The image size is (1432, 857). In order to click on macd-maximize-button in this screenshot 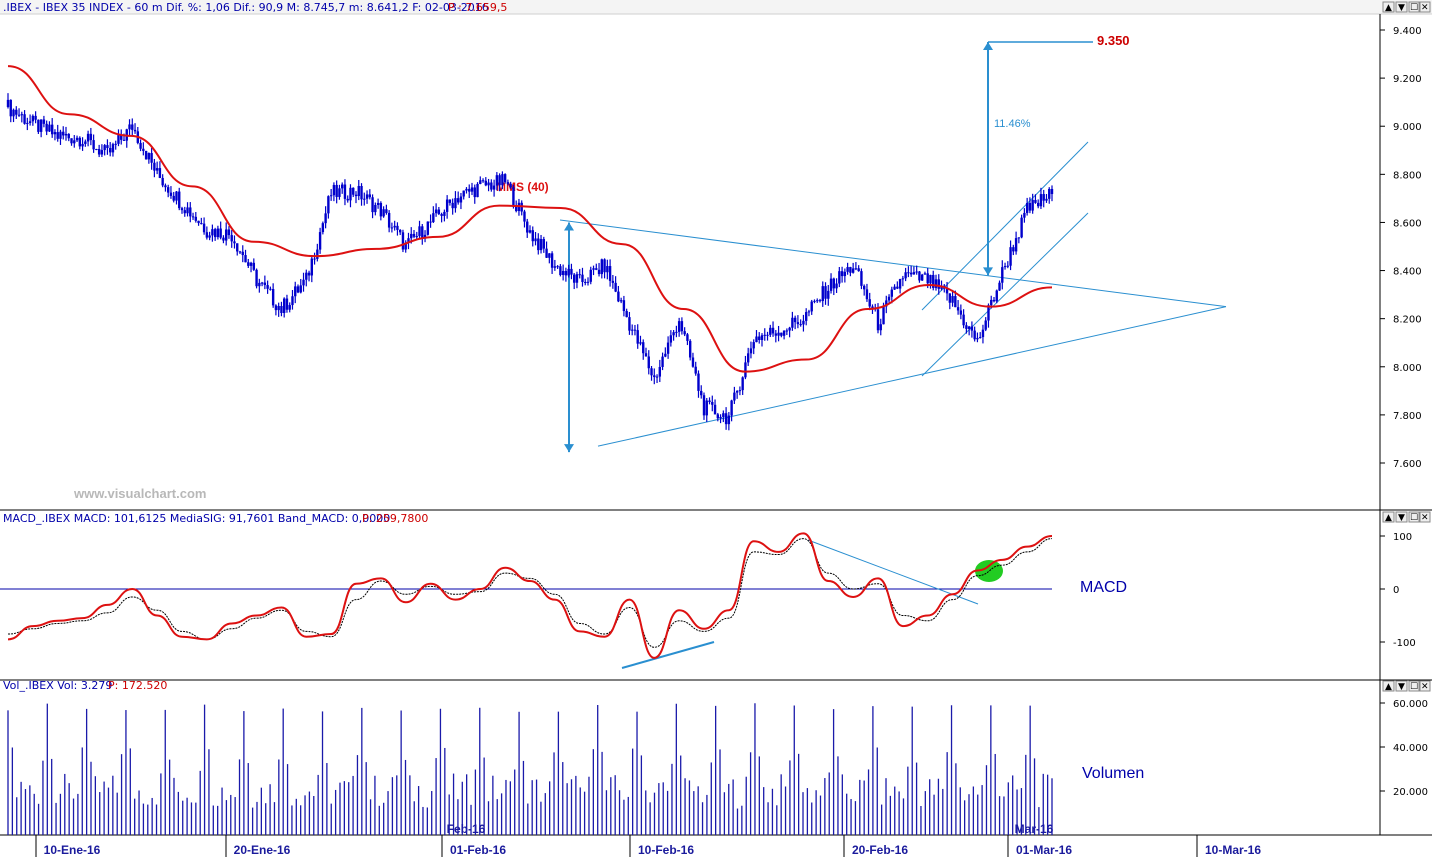, I will do `click(1414, 517)`.